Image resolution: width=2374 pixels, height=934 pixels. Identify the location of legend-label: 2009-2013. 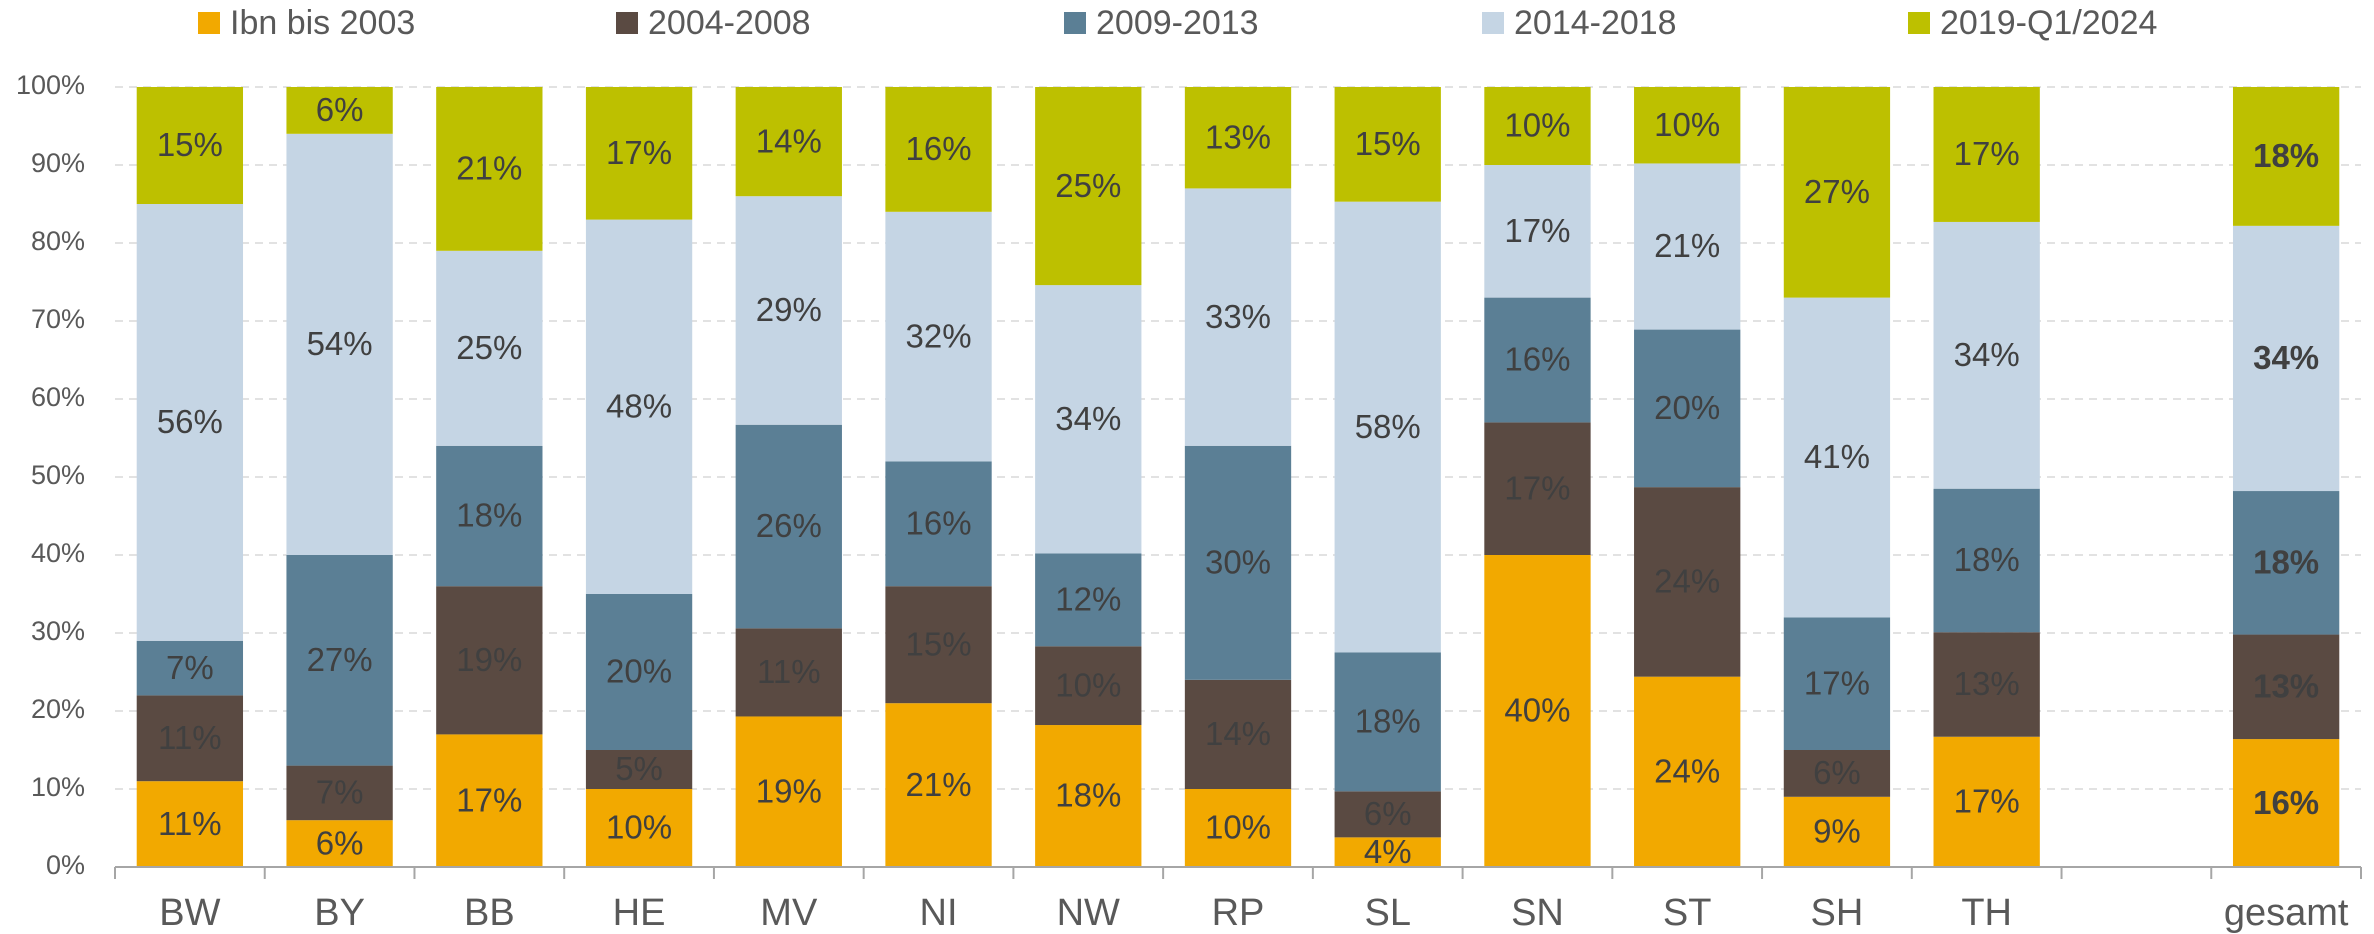
(1177, 23).